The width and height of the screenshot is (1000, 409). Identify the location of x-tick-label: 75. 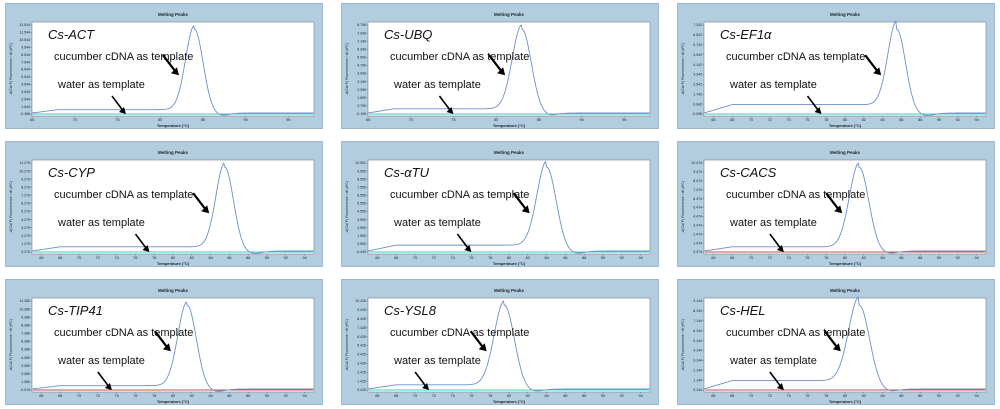
(117, 120).